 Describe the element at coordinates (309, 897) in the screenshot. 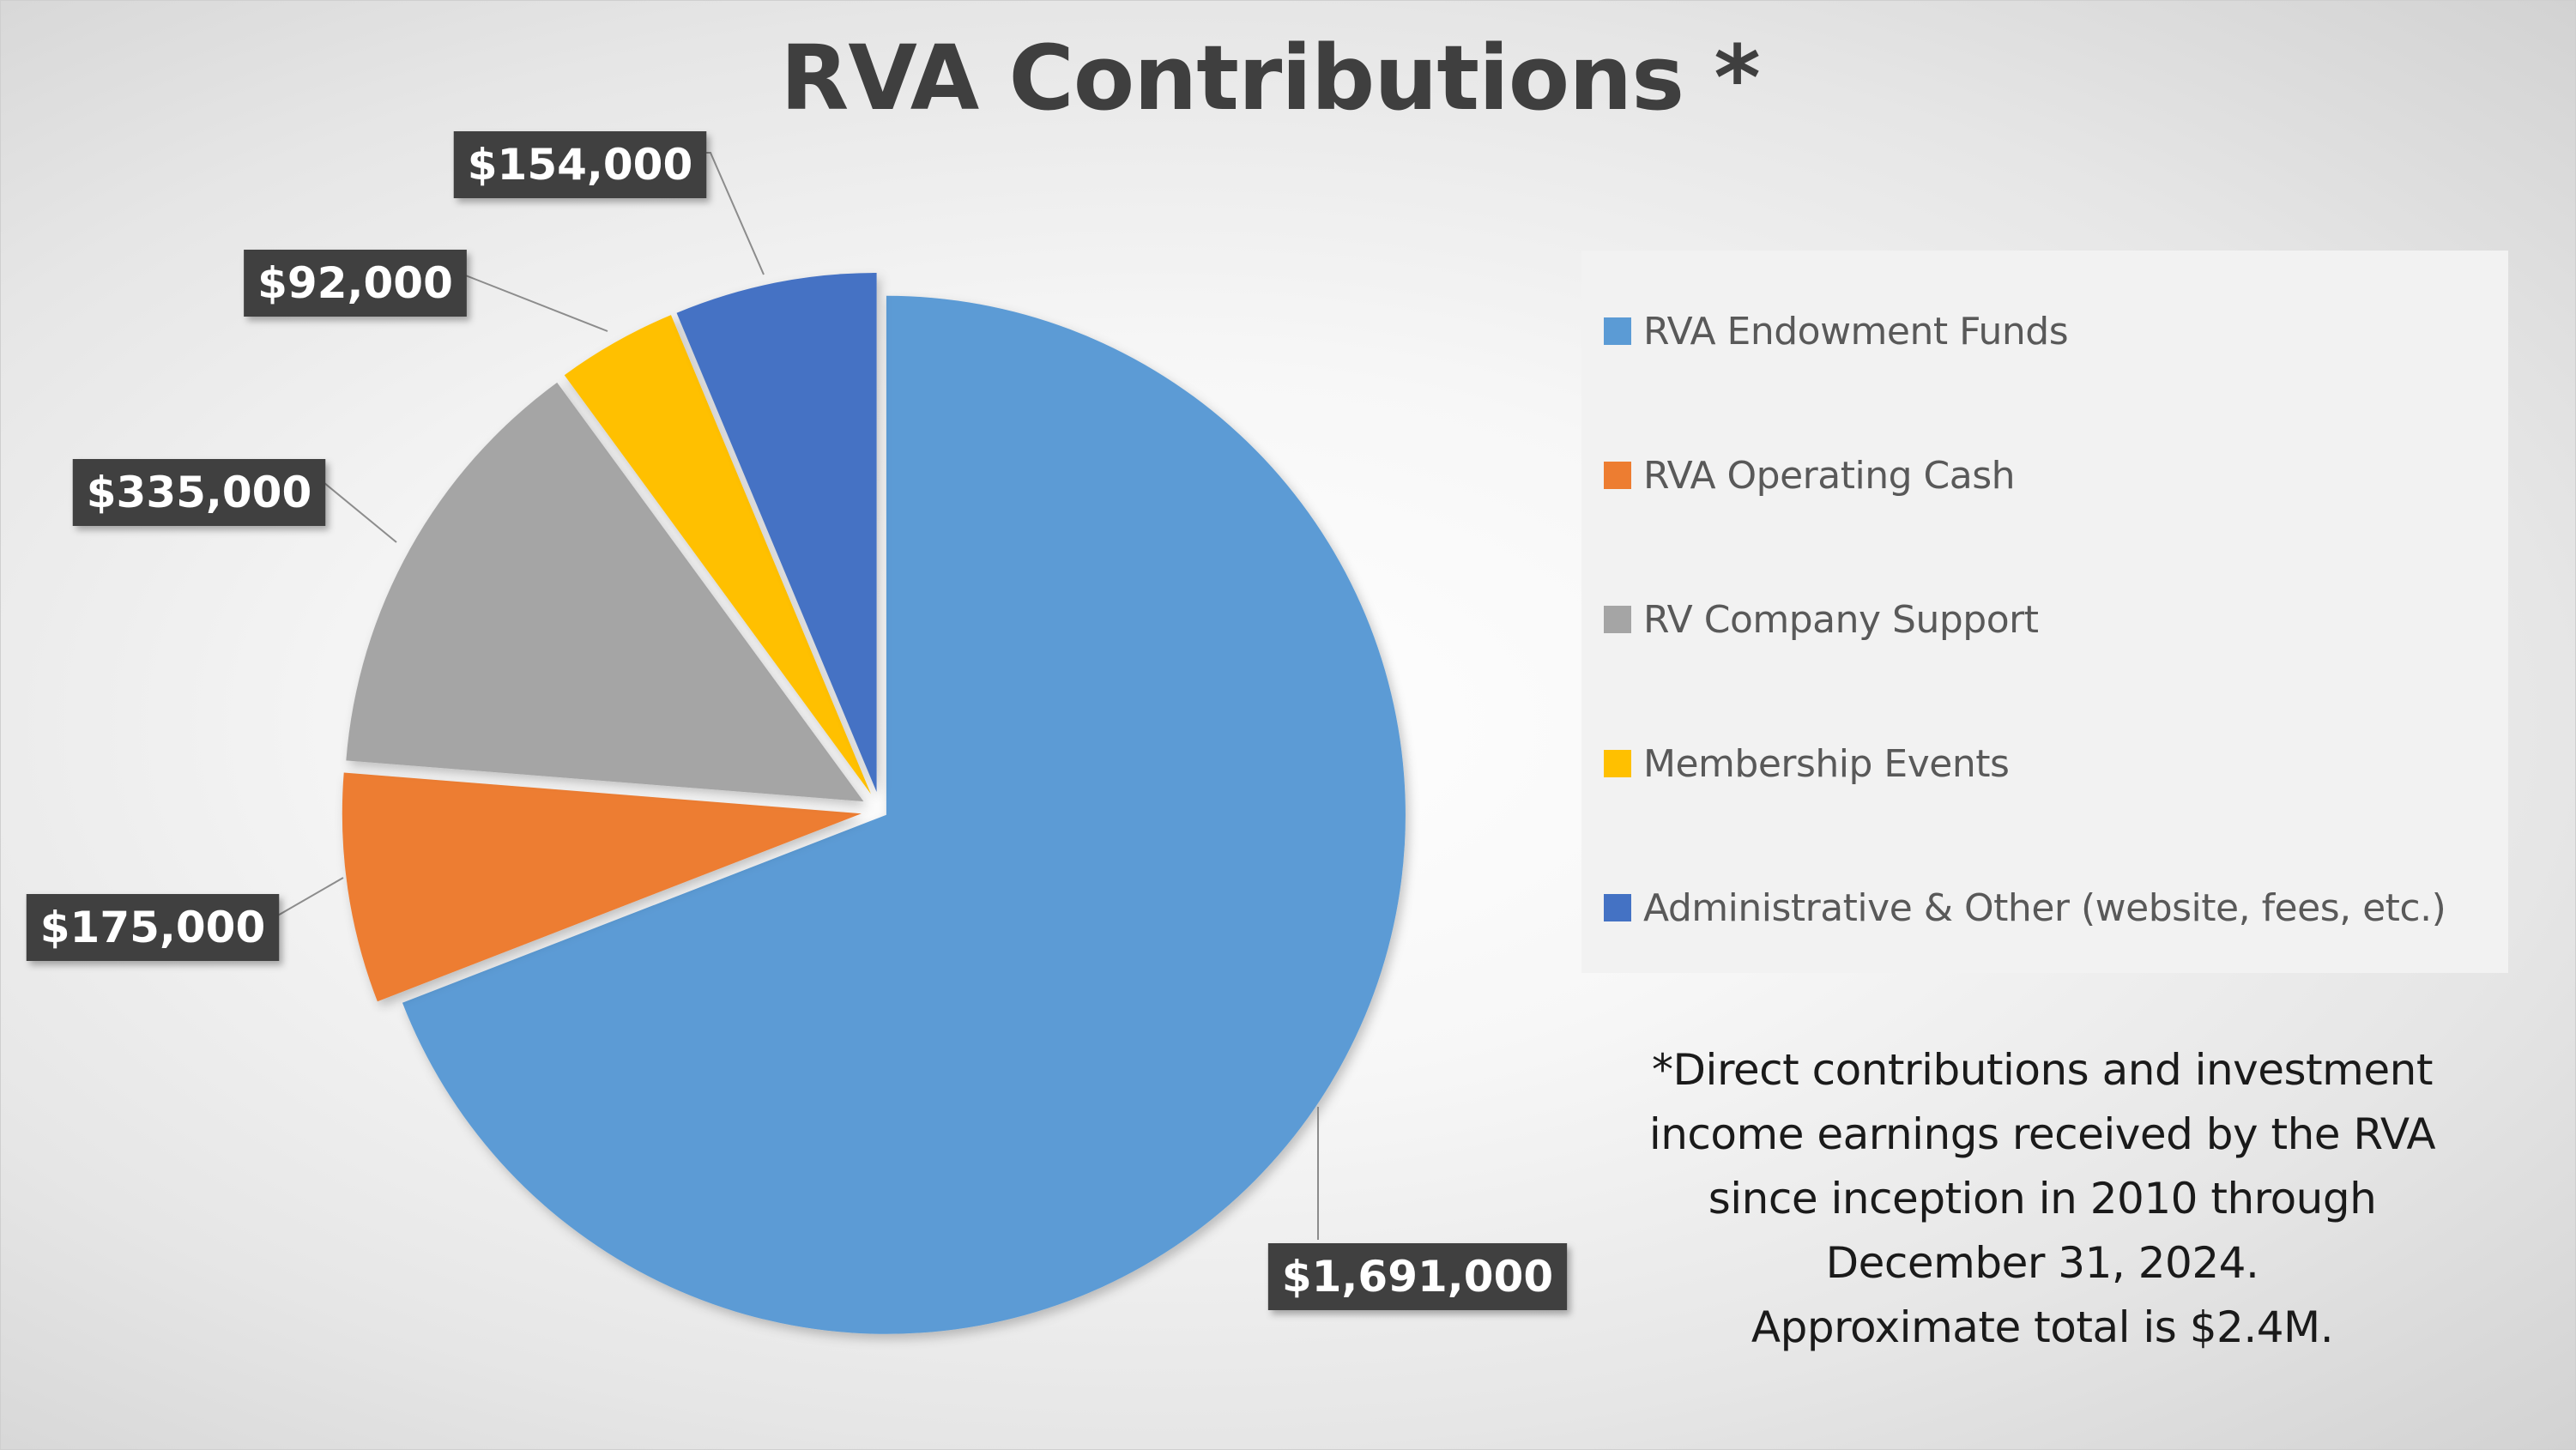

I see `leader-line-operating-cash` at that location.